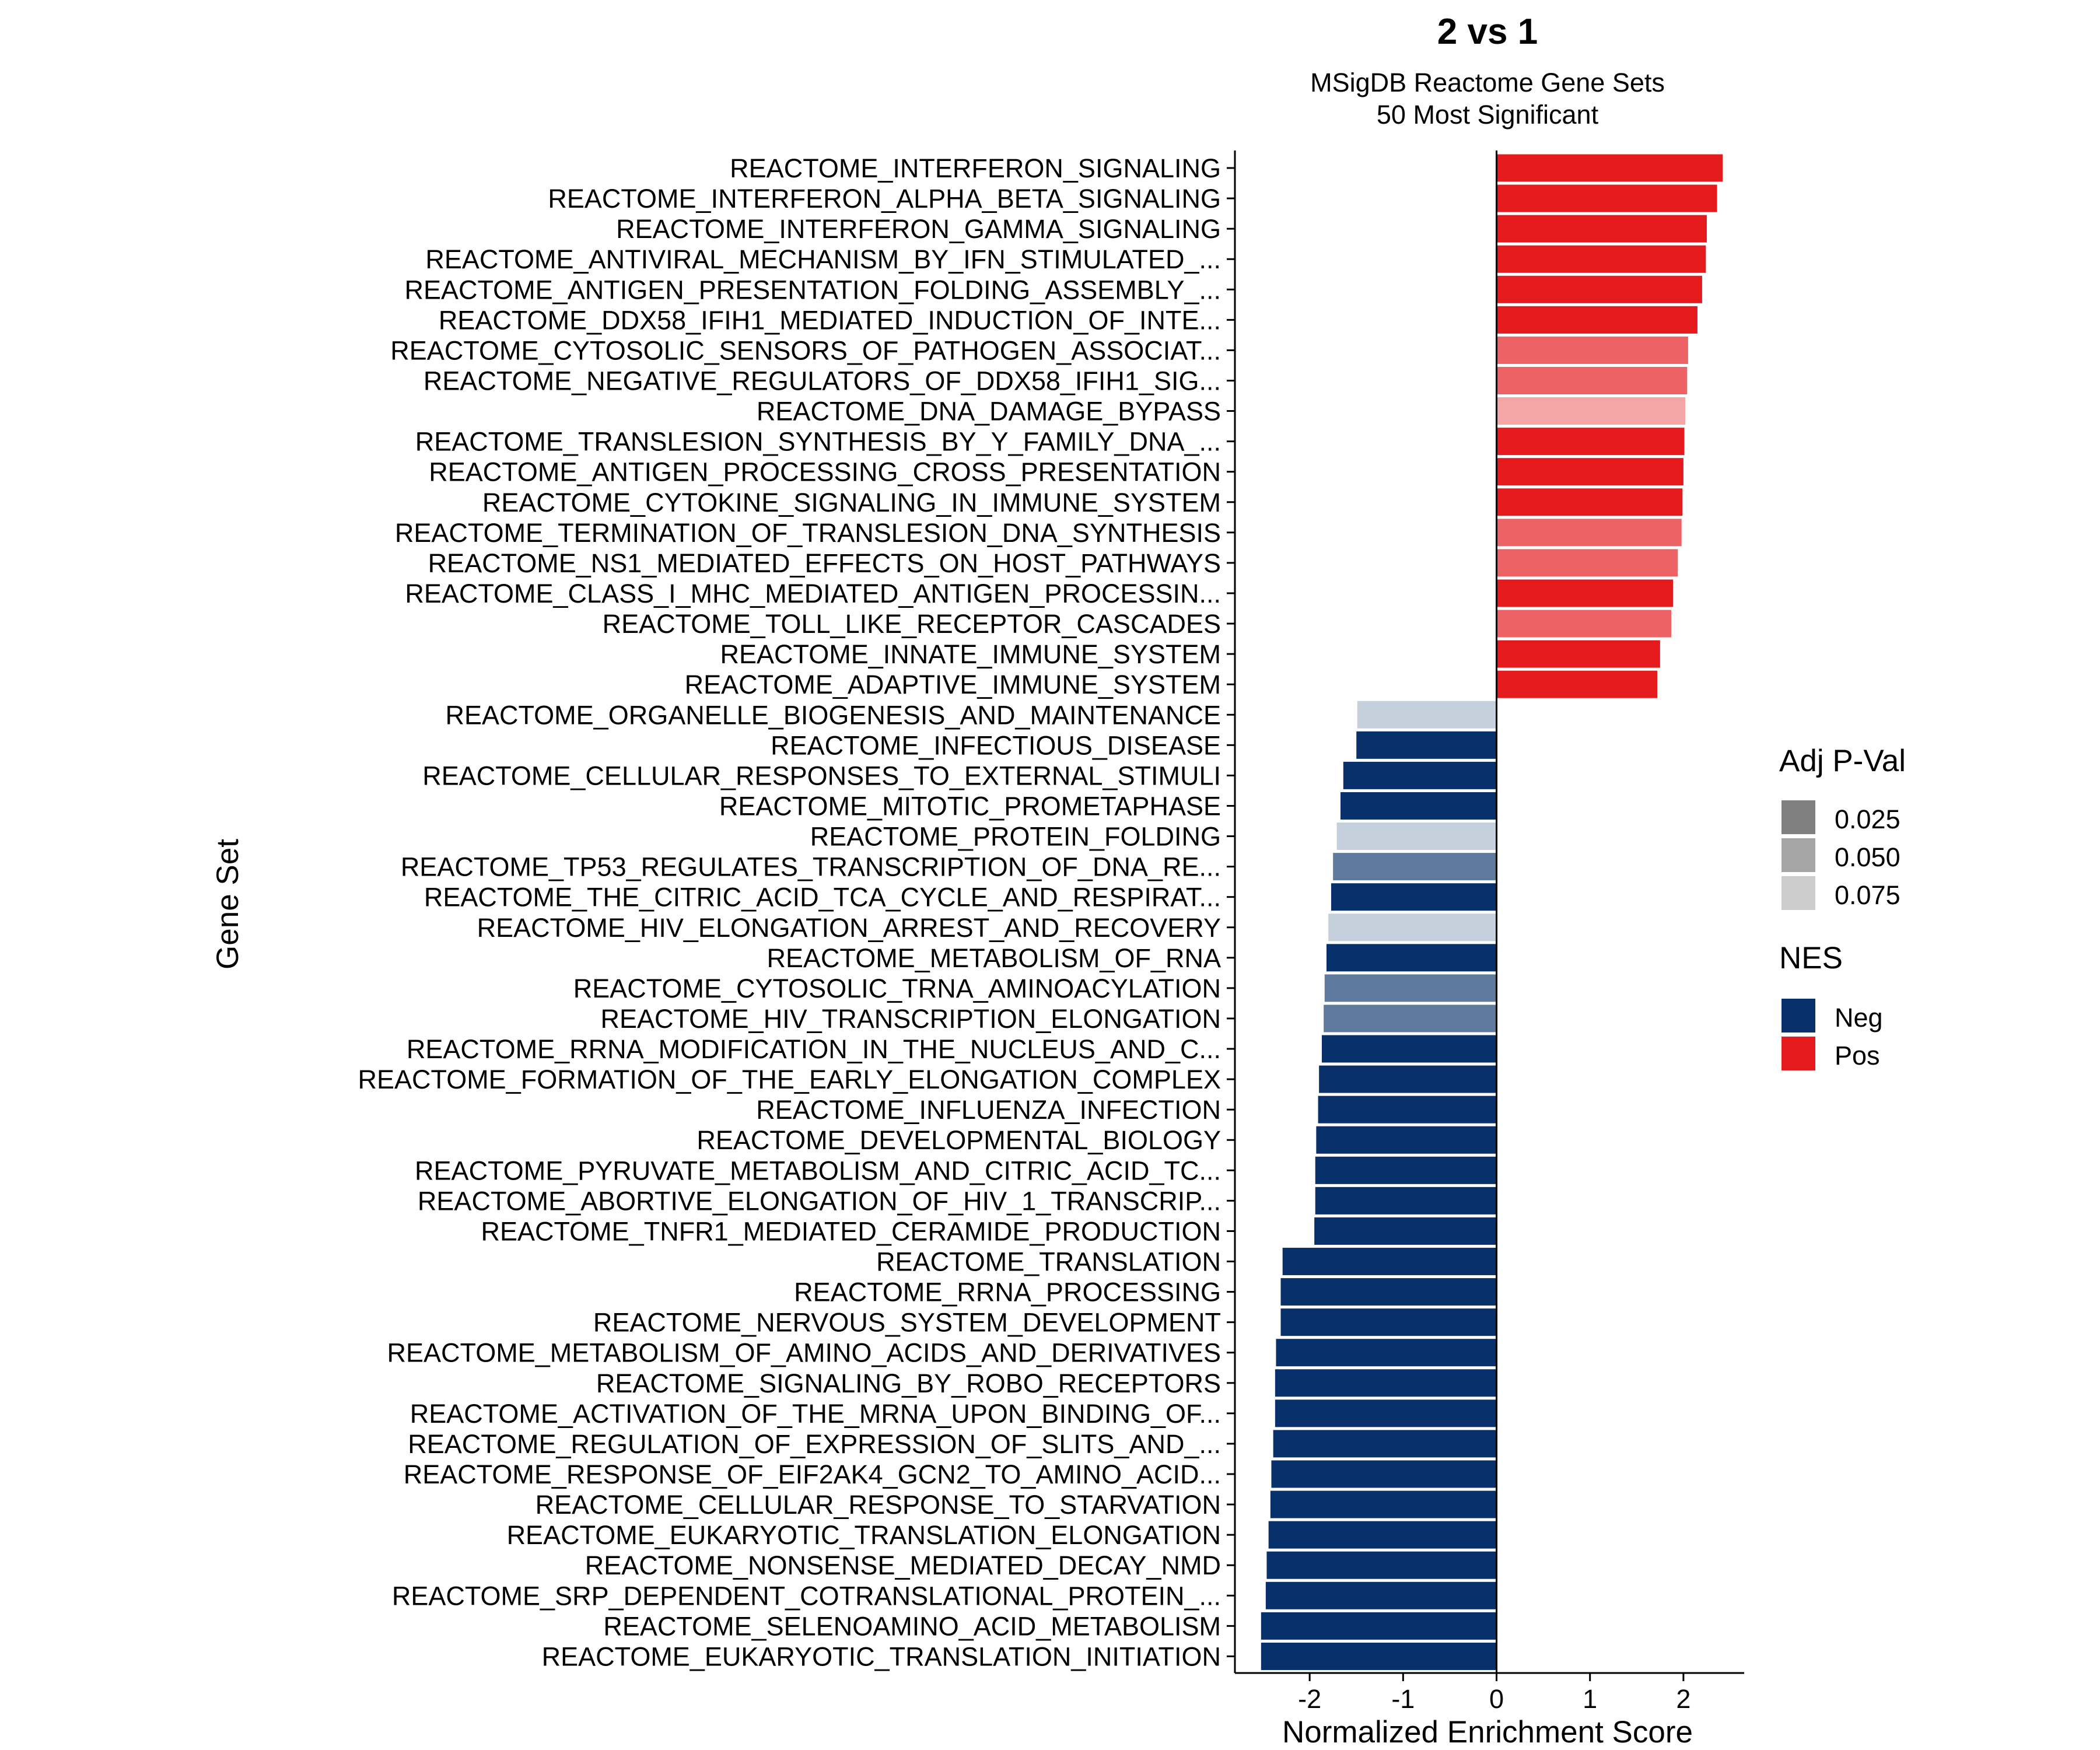  What do you see at coordinates (912, 624) in the screenshot?
I see `category-label-16: REACTOME_TOLL_LIKE_RECEPTOR_CASCADES` at bounding box center [912, 624].